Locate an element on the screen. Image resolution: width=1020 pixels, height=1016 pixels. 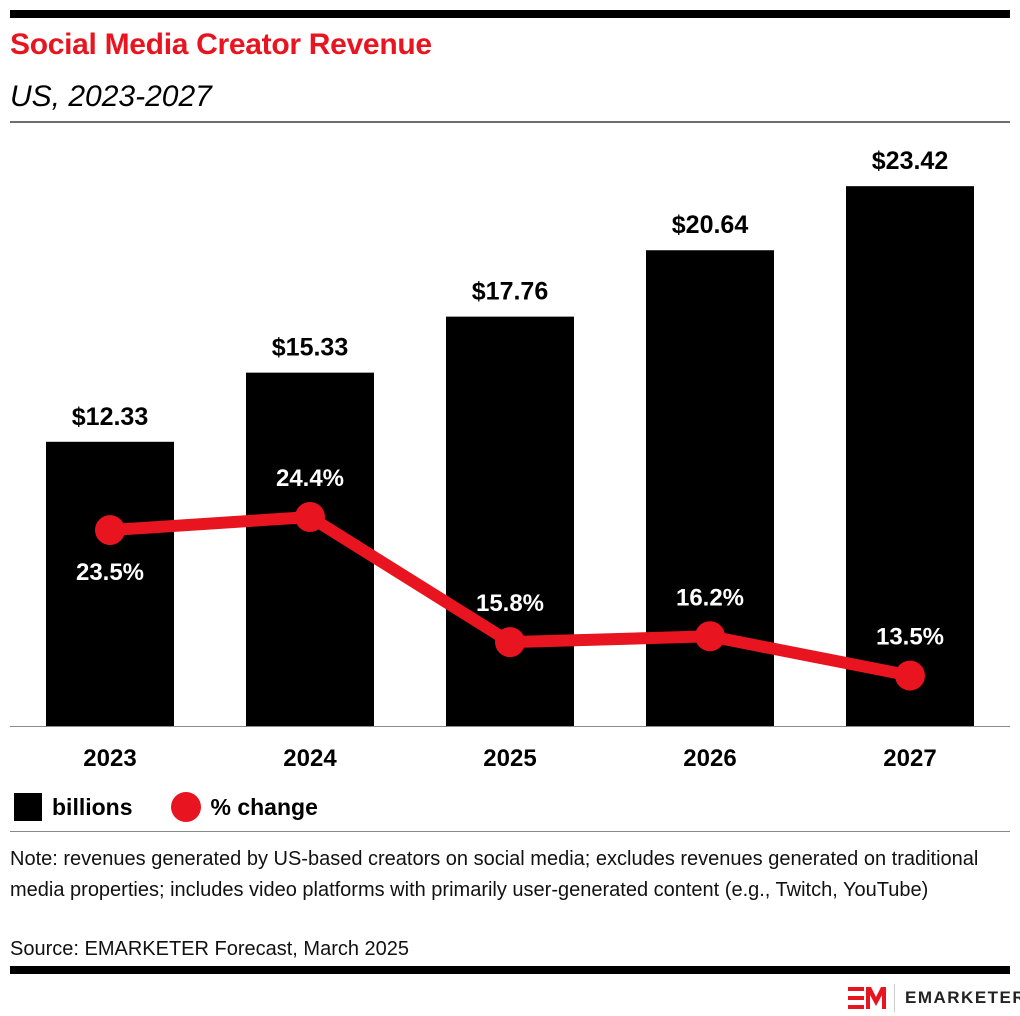
bar-2023 is located at coordinates (110, 583).